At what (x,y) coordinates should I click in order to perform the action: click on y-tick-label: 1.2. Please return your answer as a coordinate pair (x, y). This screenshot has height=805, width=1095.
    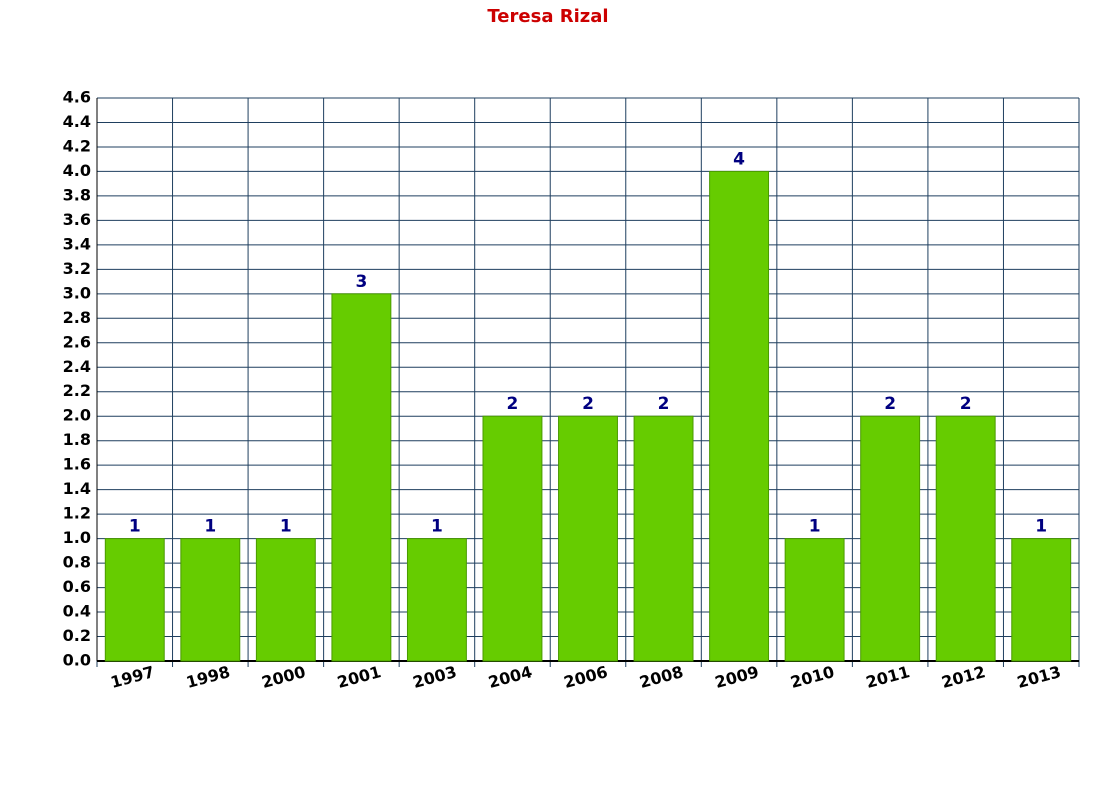
    Looking at the image, I should click on (77, 513).